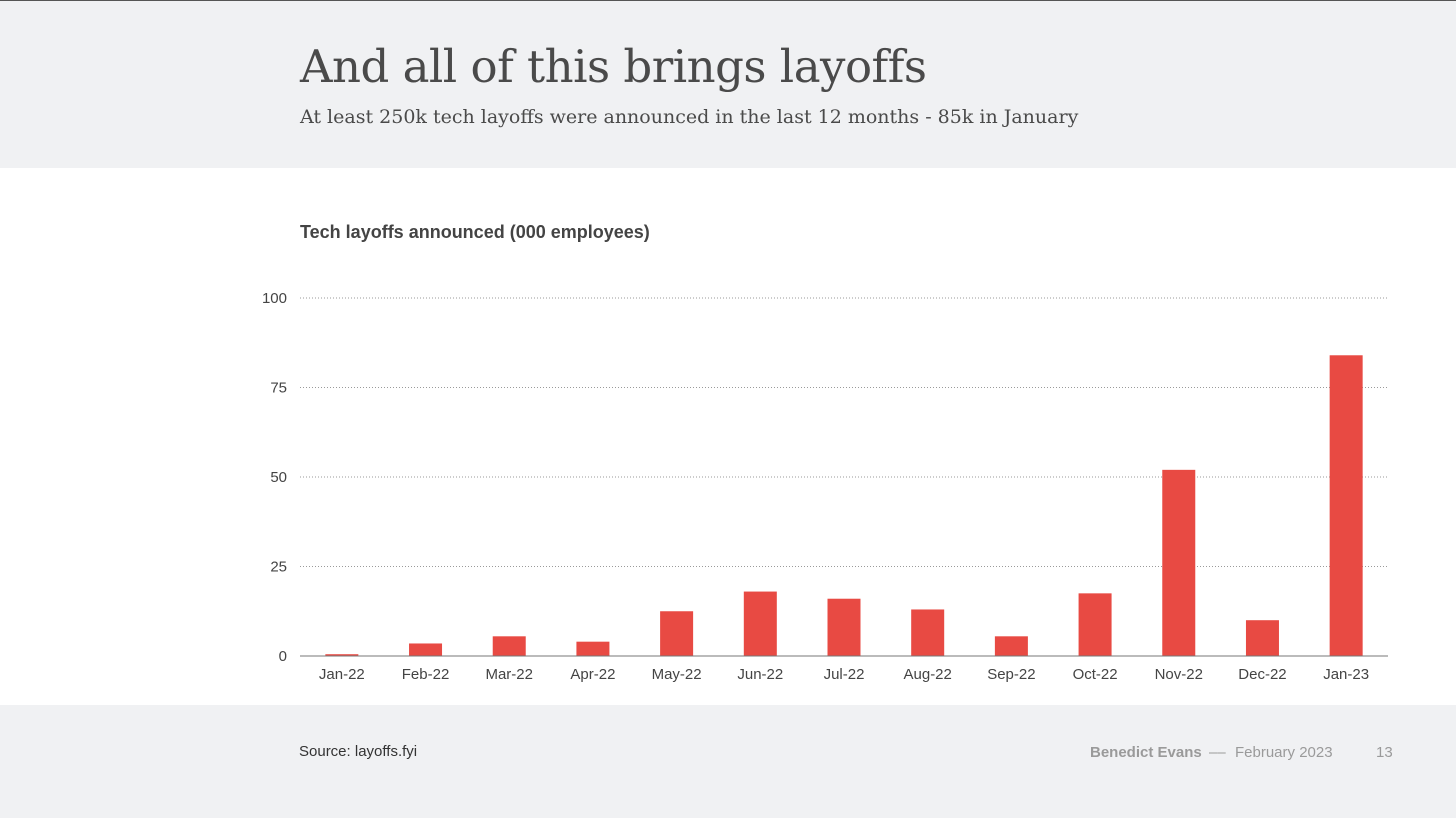  I want to click on x-tick-label: Jan-23, so click(1346, 674).